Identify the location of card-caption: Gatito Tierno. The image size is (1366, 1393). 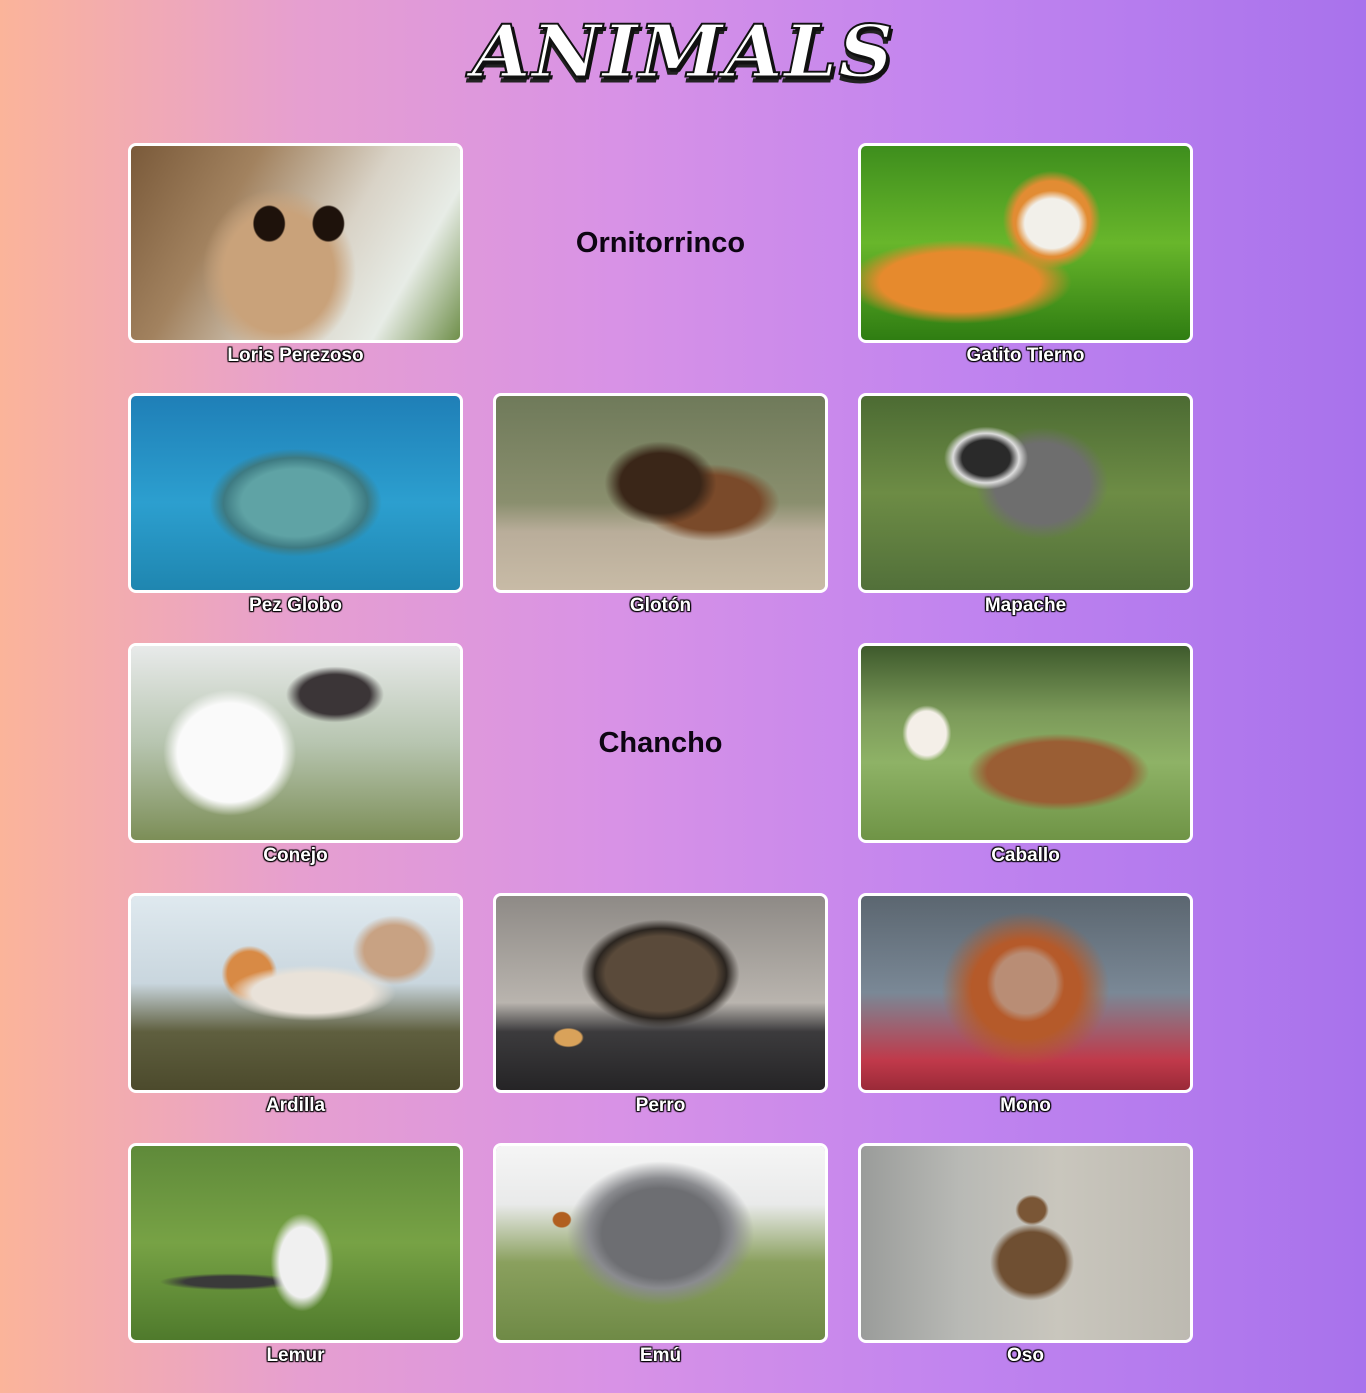
(1025, 355).